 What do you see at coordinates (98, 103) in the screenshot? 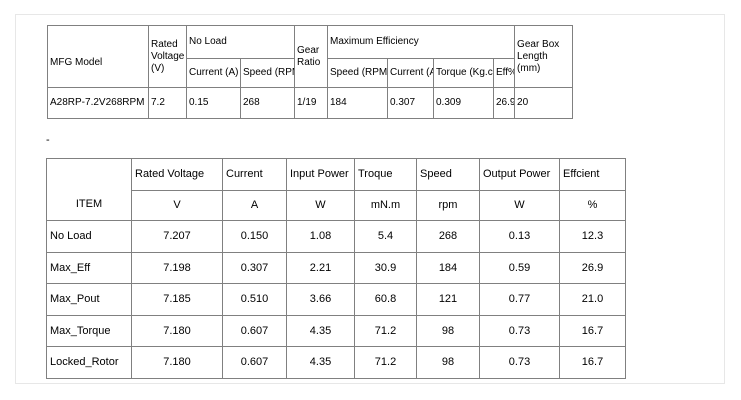
I see `spec-value-model: A28RP-7.2V268RPM` at bounding box center [98, 103].